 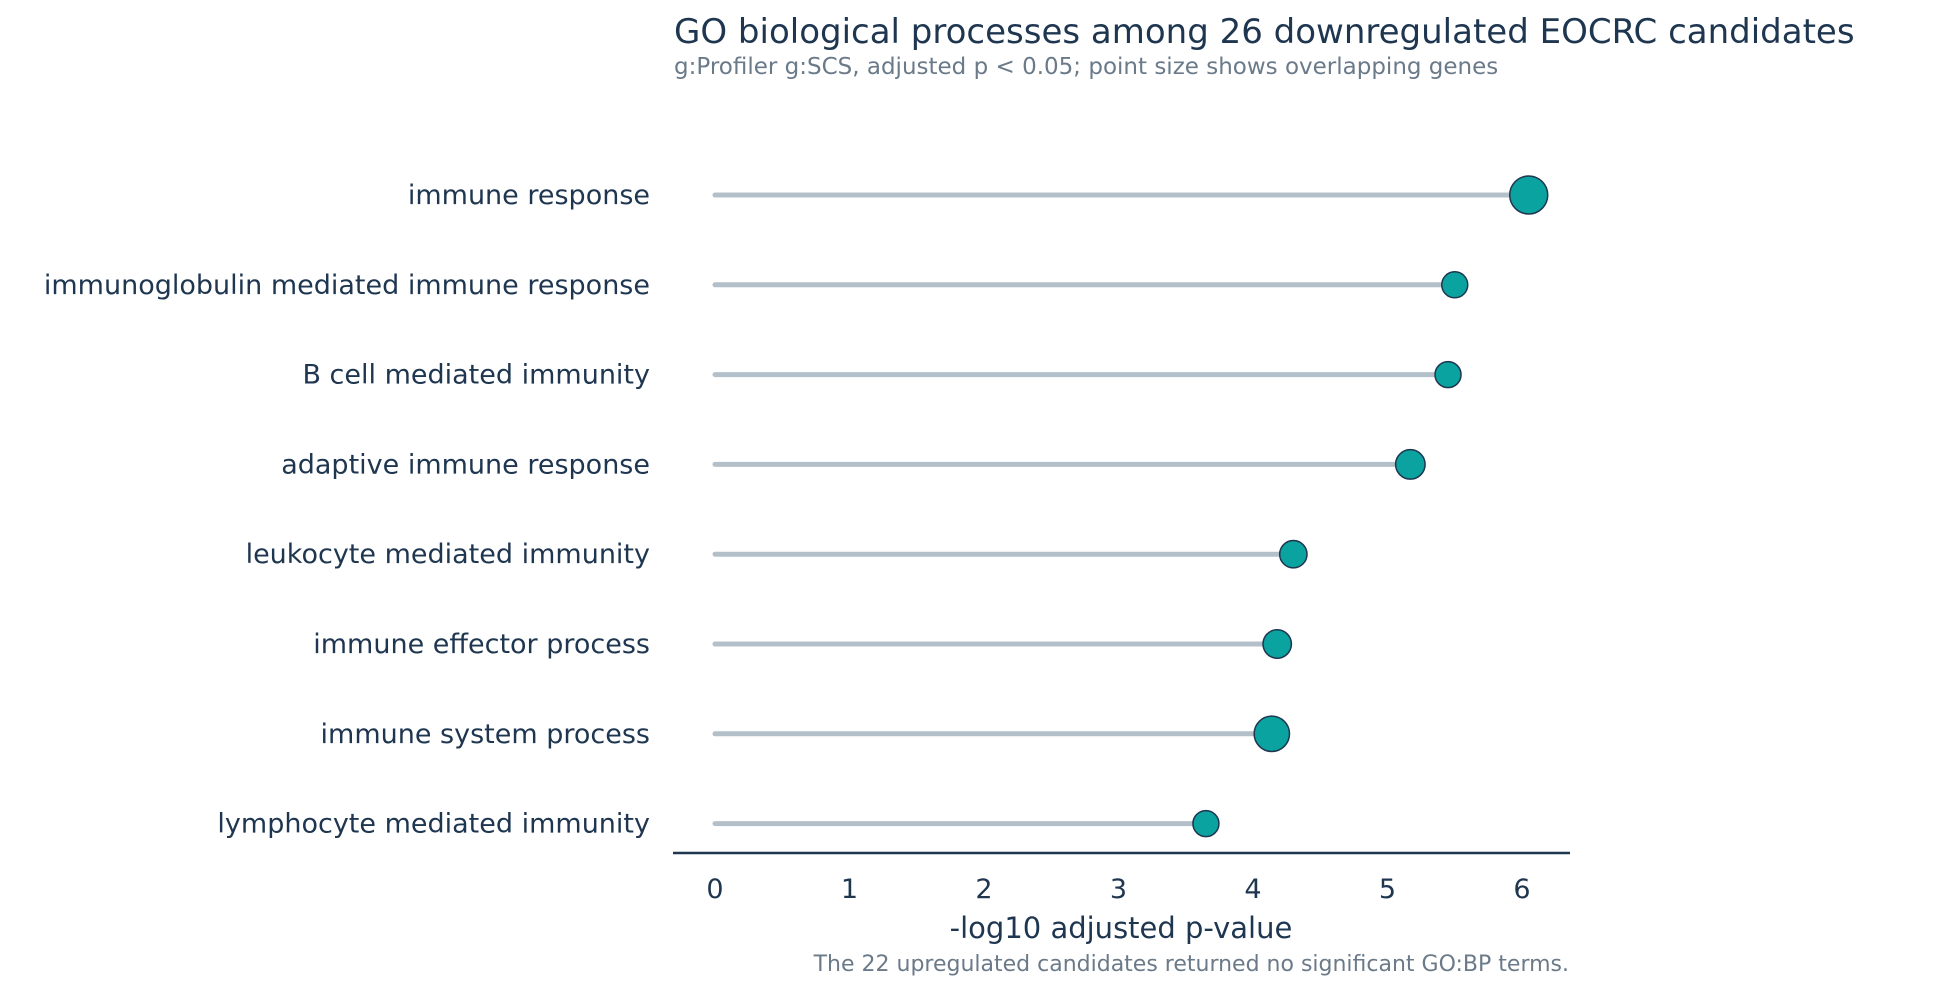 I want to click on x-tick-label: 6, so click(x=1521, y=889).